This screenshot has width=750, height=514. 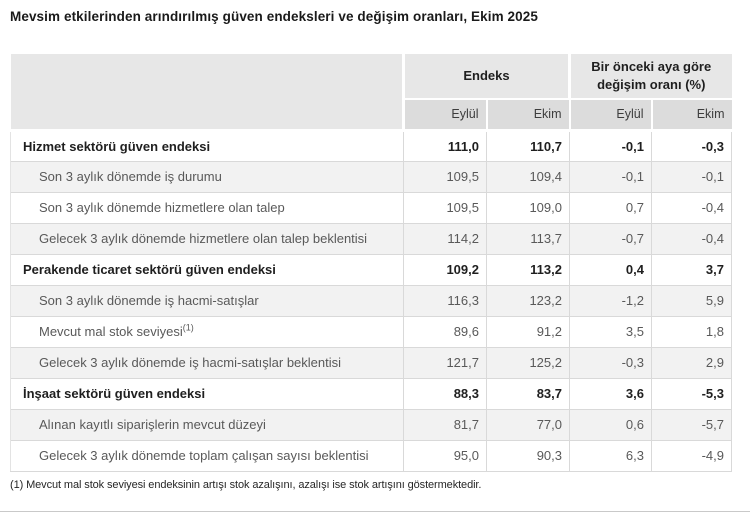 I want to click on cell-value: 88,3, so click(x=445, y=393).